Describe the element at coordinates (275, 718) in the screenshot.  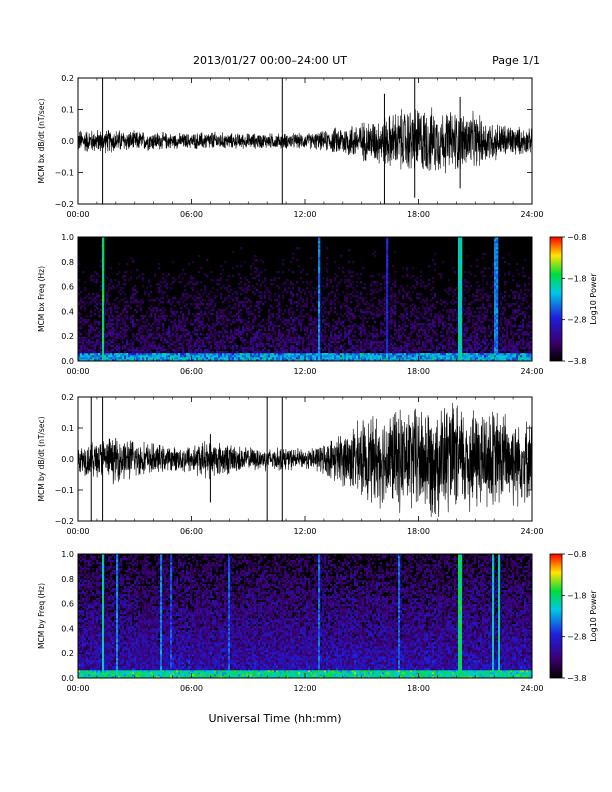
I see `x-axis-label: Universal Time (hh:mm)` at that location.